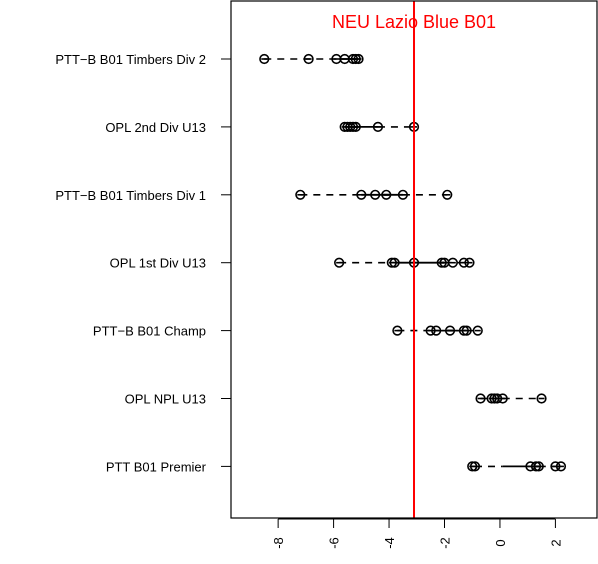 The image size is (598, 564). What do you see at coordinates (414, 22) in the screenshot?
I see `reference-line-label: NEU Lazio Blue B01` at bounding box center [414, 22].